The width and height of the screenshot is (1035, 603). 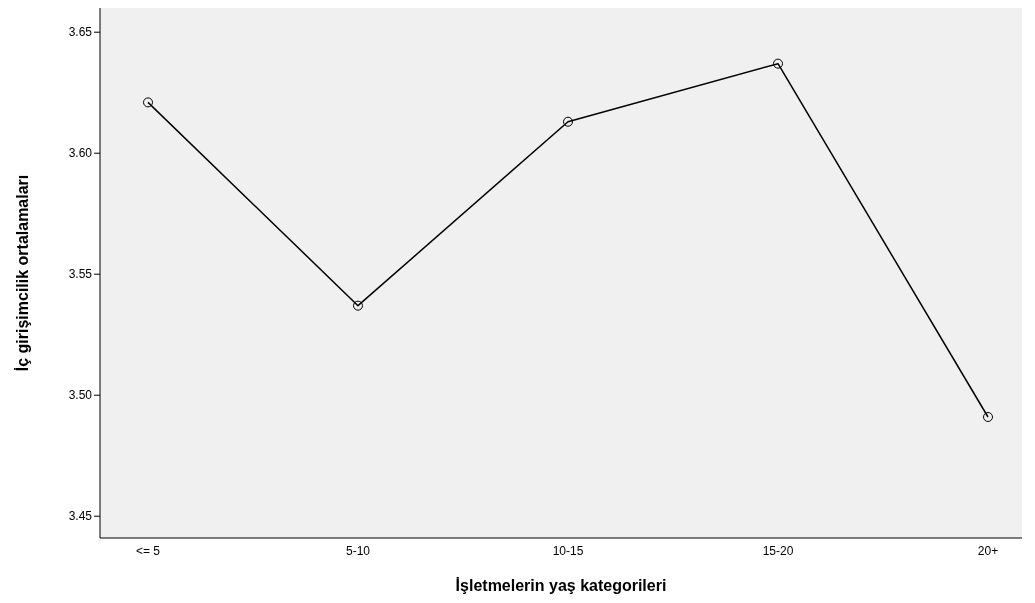 I want to click on x-tick-label: 20+, so click(x=988, y=550).